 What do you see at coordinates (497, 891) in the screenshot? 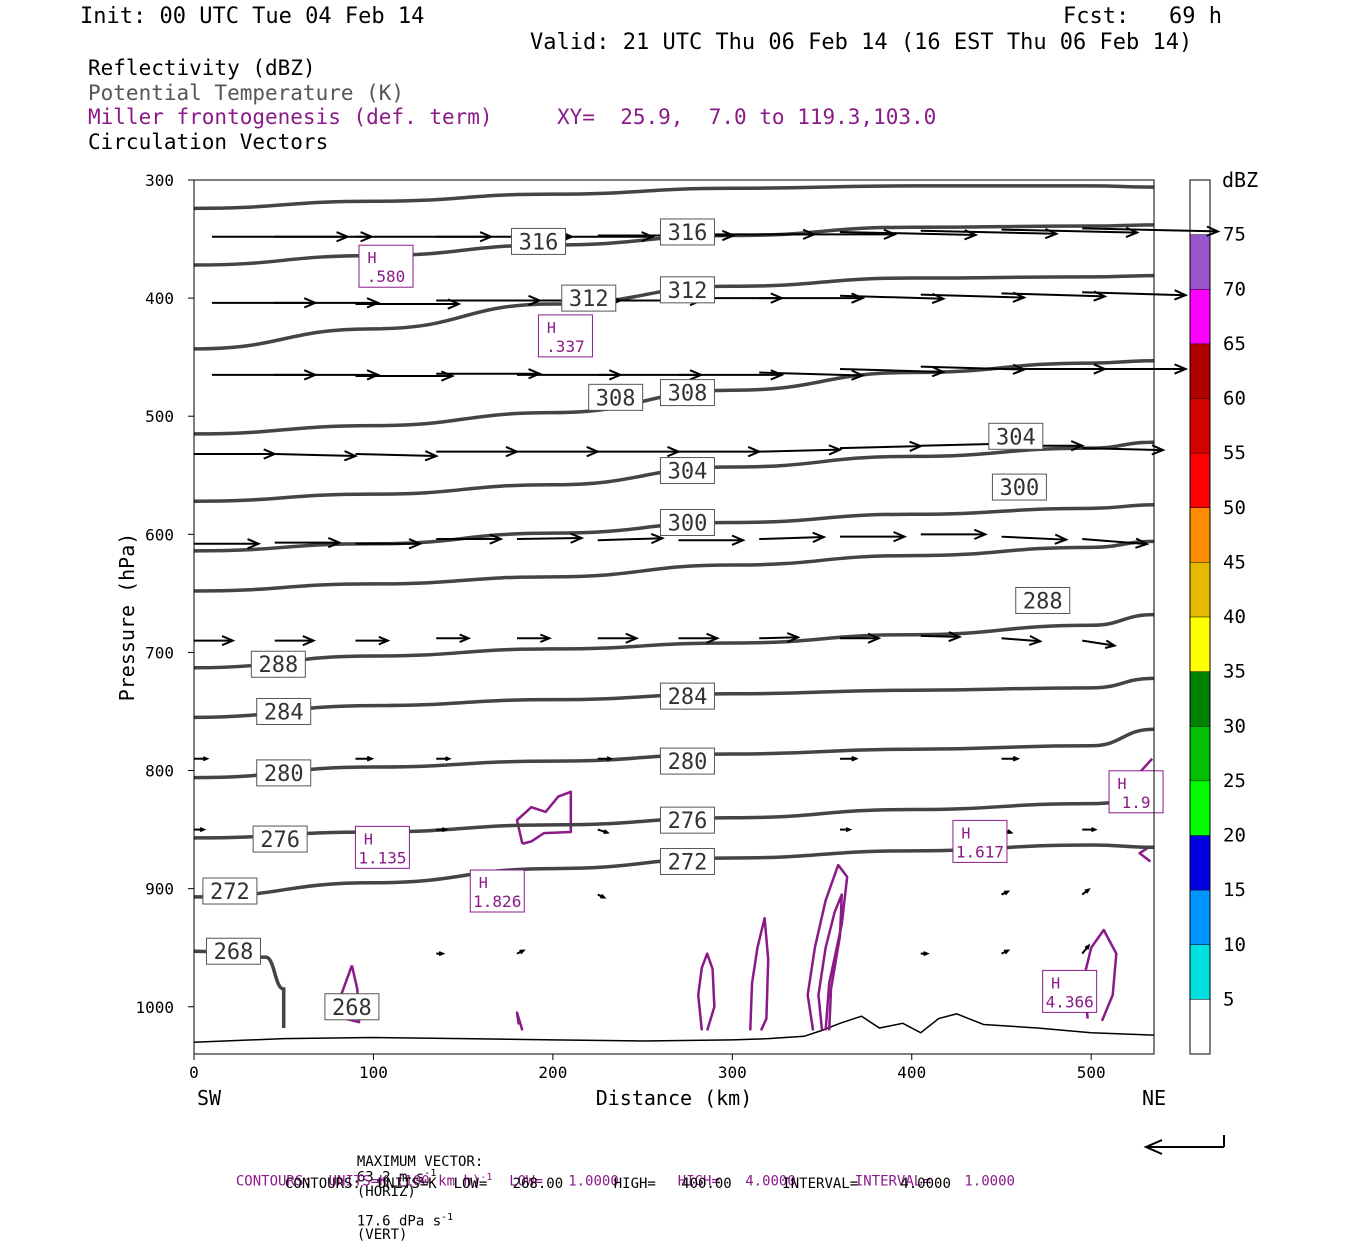
I see `fronto-max-label: H1.826` at bounding box center [497, 891].